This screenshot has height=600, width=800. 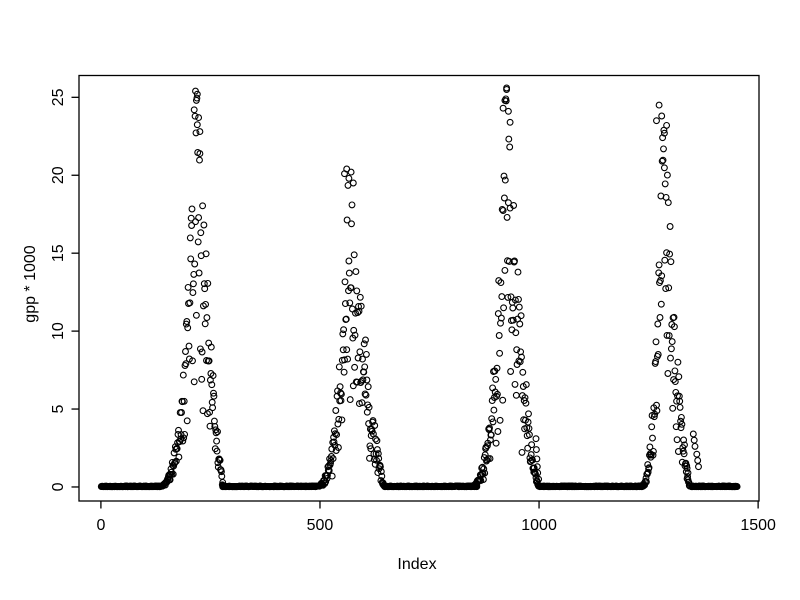 What do you see at coordinates (30, 284) in the screenshot?
I see `y-axis-title: gpp * 1000` at bounding box center [30, 284].